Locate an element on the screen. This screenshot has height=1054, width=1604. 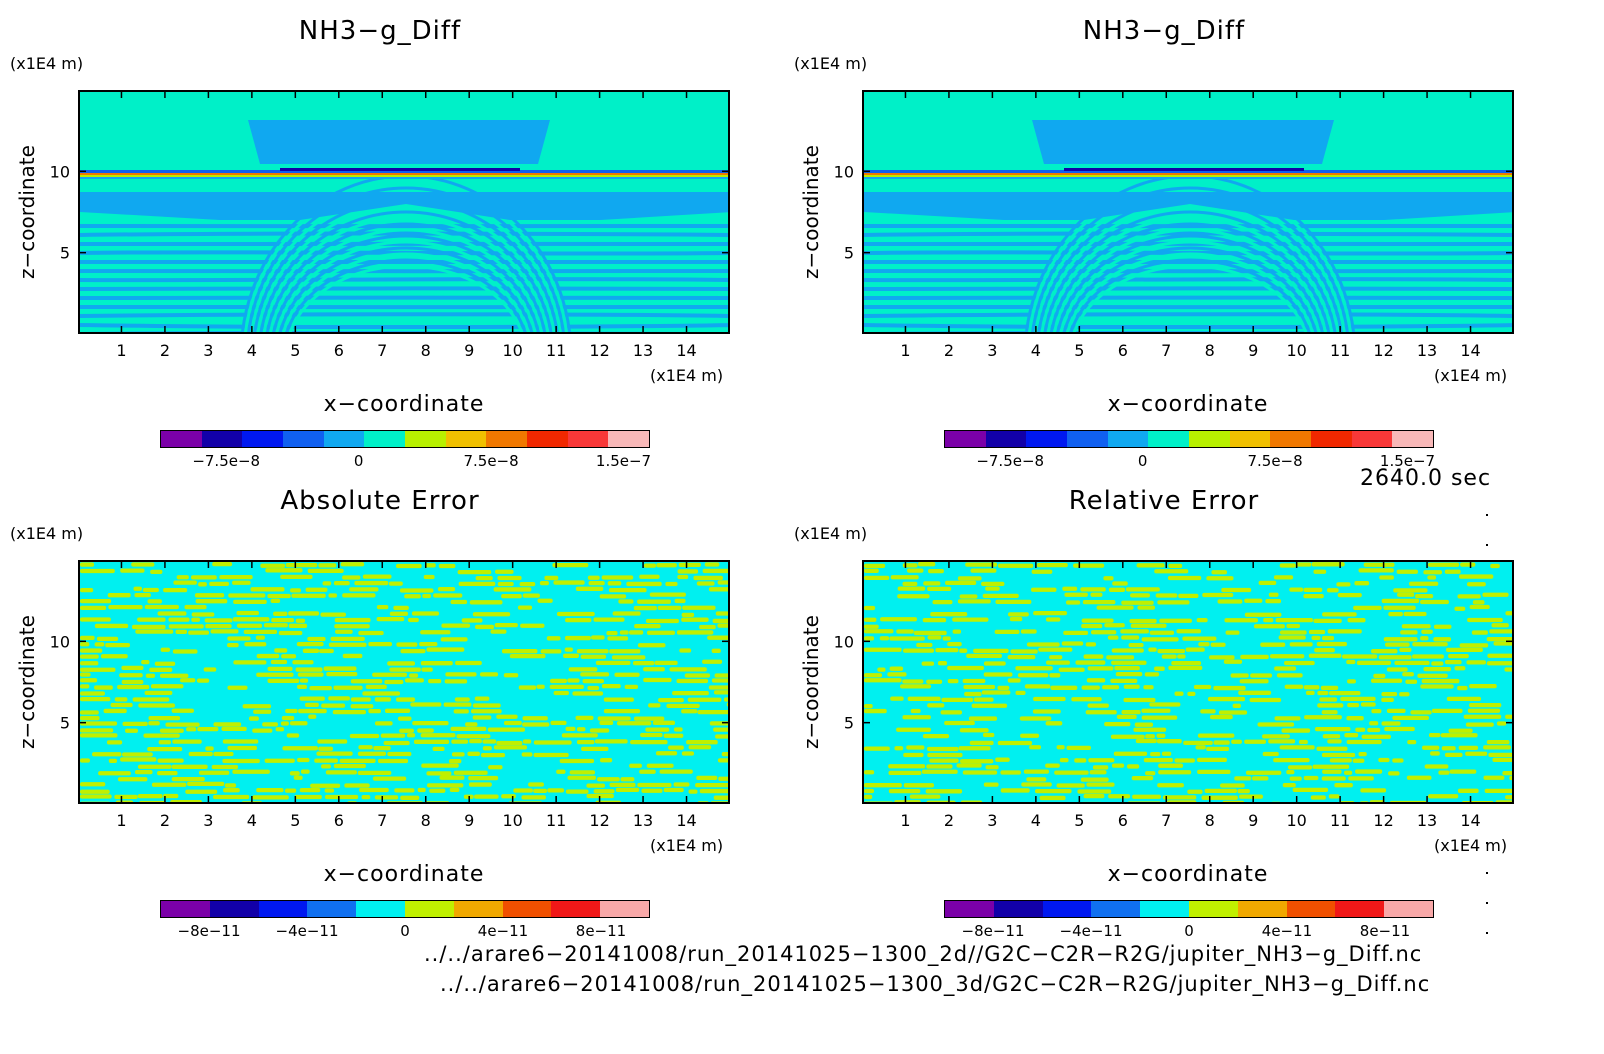
field-block is located at coordinates (399, 142).